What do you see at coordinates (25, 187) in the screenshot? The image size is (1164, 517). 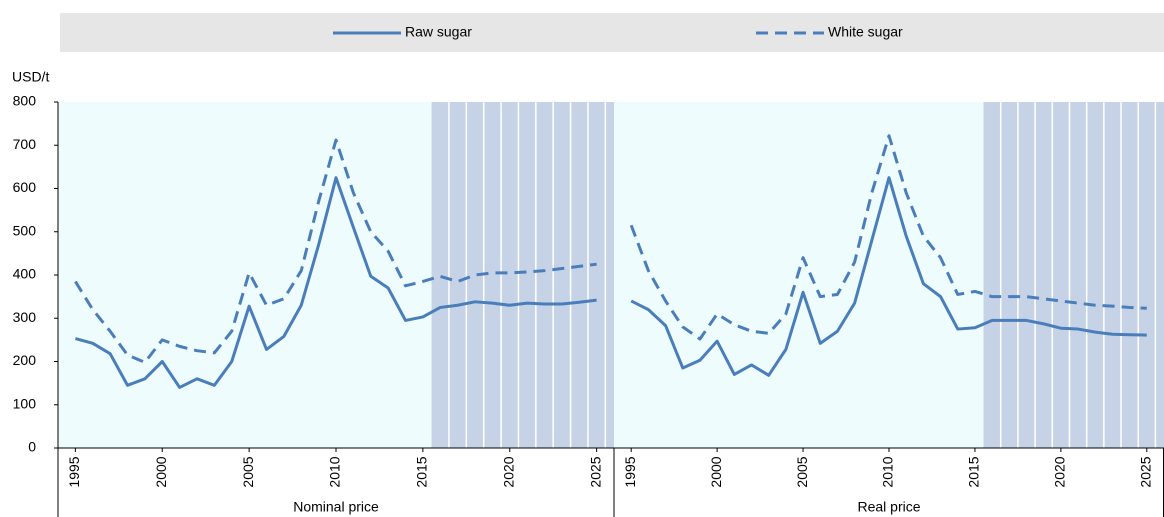 I see `y-tick-label: 600` at bounding box center [25, 187].